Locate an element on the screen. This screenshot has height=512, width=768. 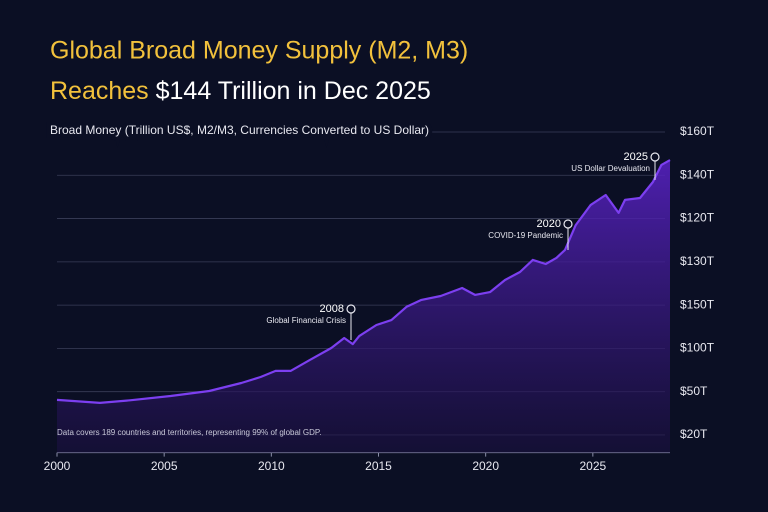
x-tick-label: 2010 is located at coordinates (271, 466).